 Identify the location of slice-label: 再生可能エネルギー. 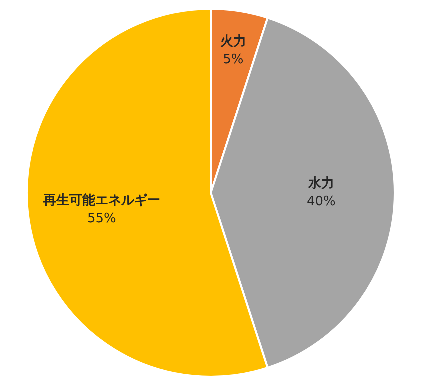
(101, 200).